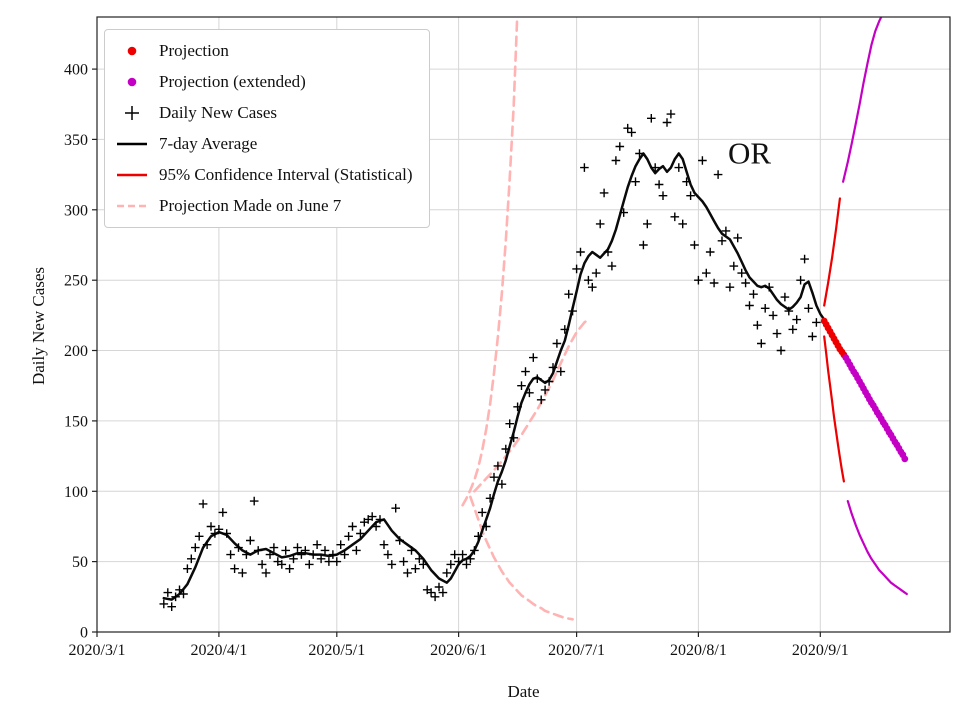  Describe the element at coordinates (875, 408) in the screenshot. I see `series-projection-extended` at that location.